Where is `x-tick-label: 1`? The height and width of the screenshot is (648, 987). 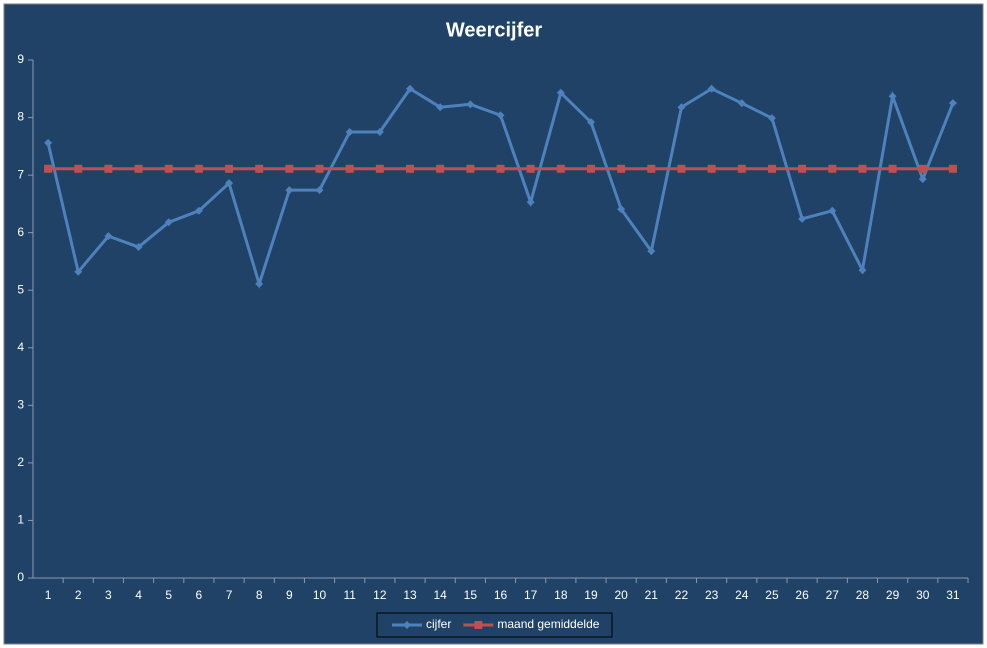 x-tick-label: 1 is located at coordinates (48, 595).